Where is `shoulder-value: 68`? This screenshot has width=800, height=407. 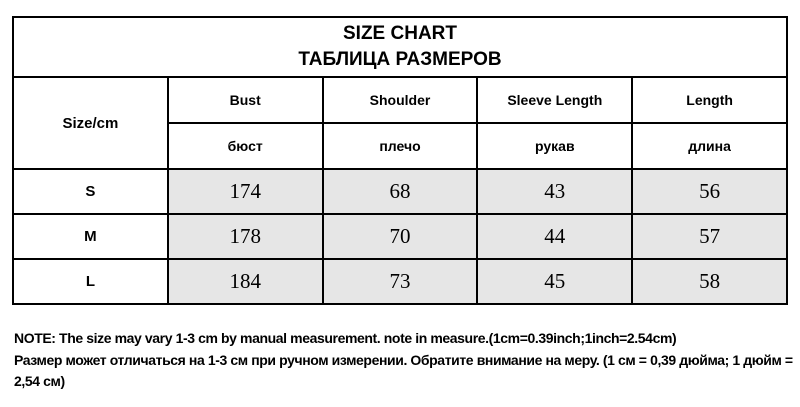
shoulder-value: 68 is located at coordinates (400, 191).